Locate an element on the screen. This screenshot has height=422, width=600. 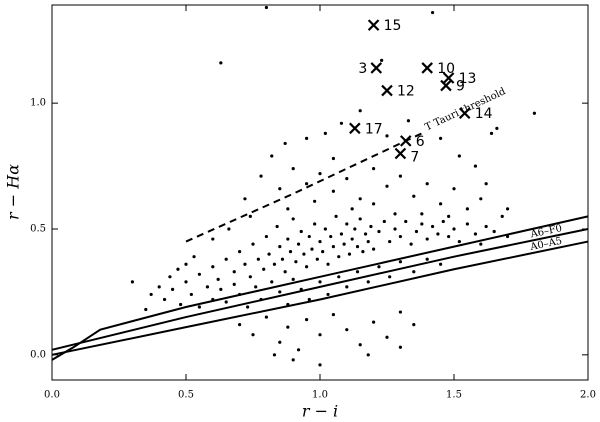
star-label: 6 is located at coordinates (420, 142).